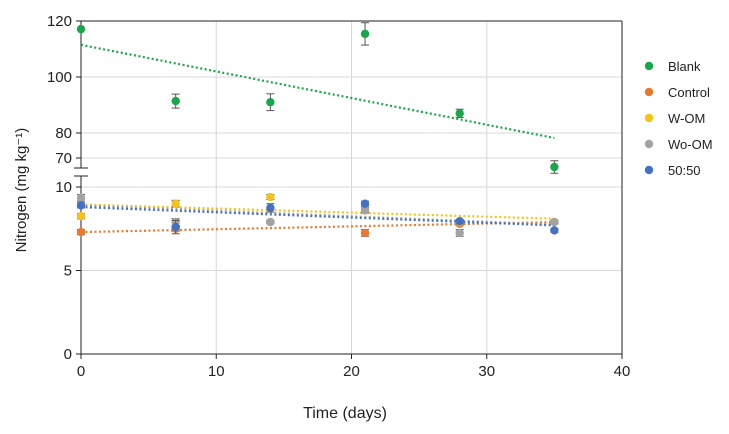  Describe the element at coordinates (622, 371) in the screenshot. I see `x-tick-label: 40` at that location.